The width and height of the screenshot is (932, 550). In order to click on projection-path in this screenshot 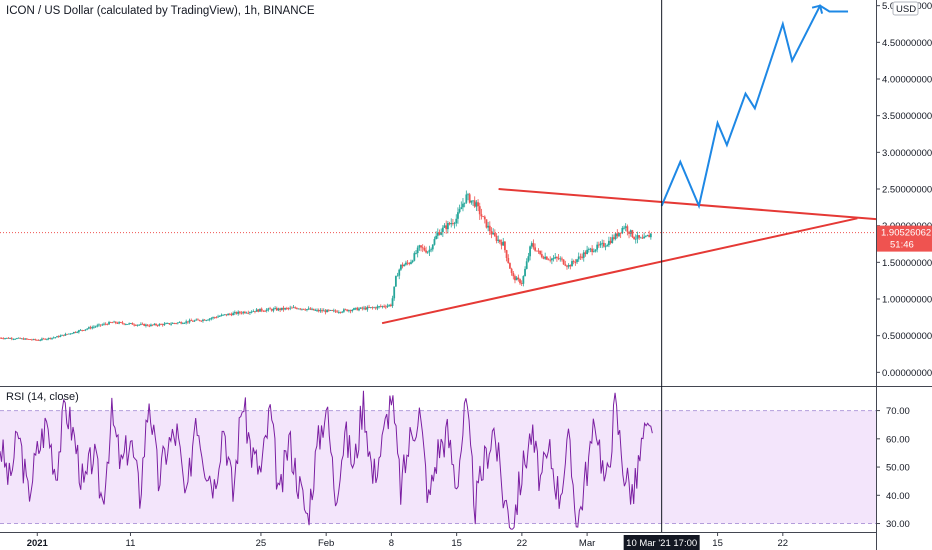, I will do `click(754, 107)`.